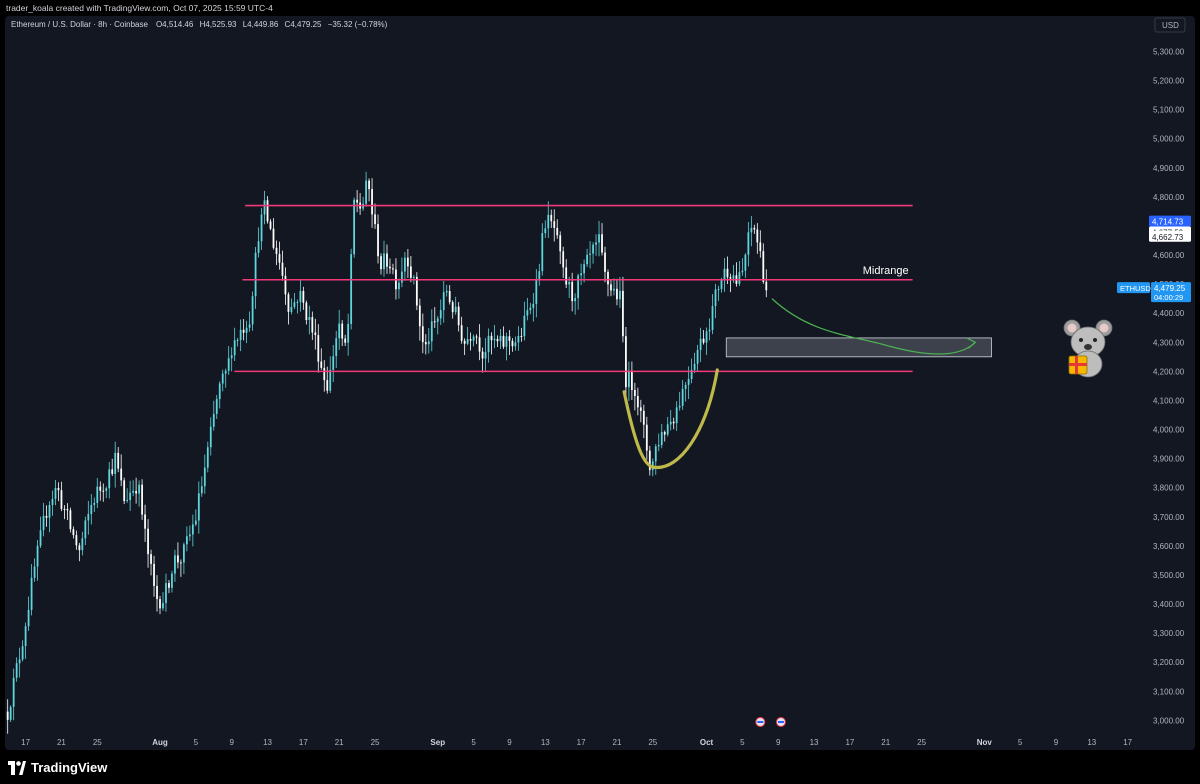 The width and height of the screenshot is (1200, 784). I want to click on price-tick-label: 4,800.00, so click(1169, 197).